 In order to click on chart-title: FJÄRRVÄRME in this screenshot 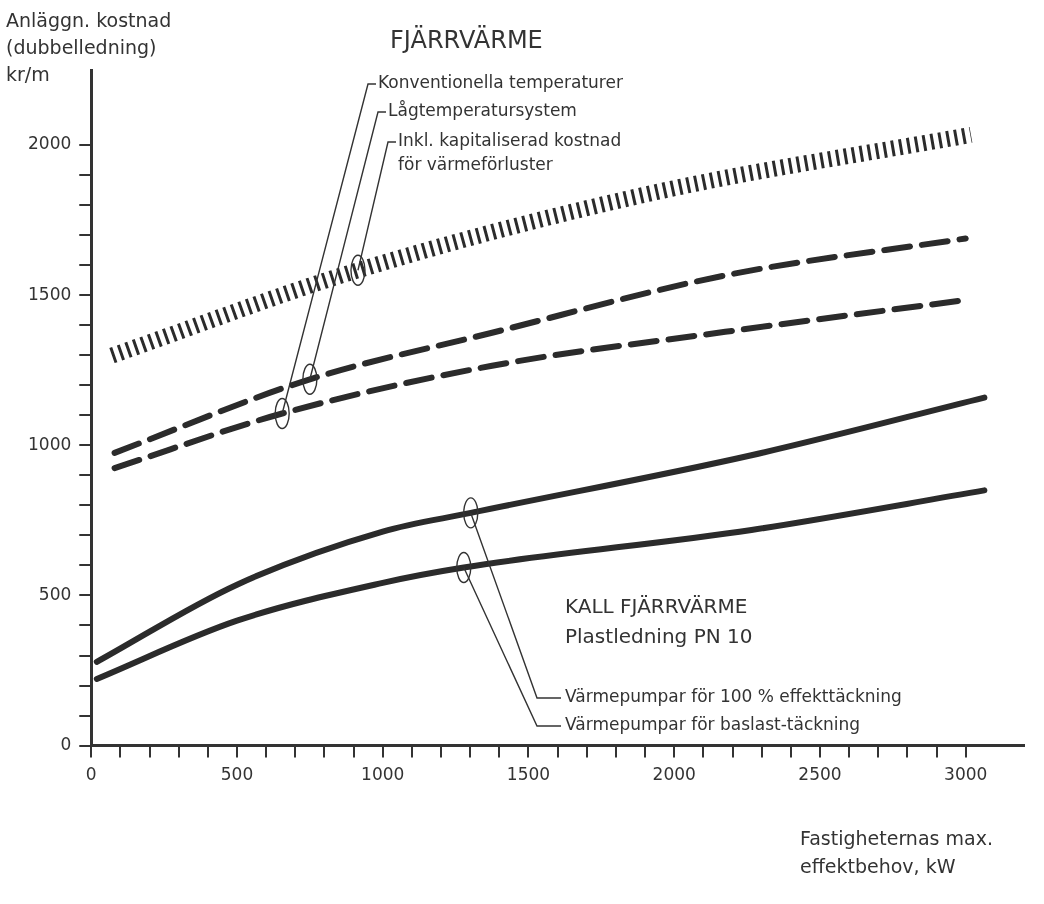, I will do `click(466, 40)`.